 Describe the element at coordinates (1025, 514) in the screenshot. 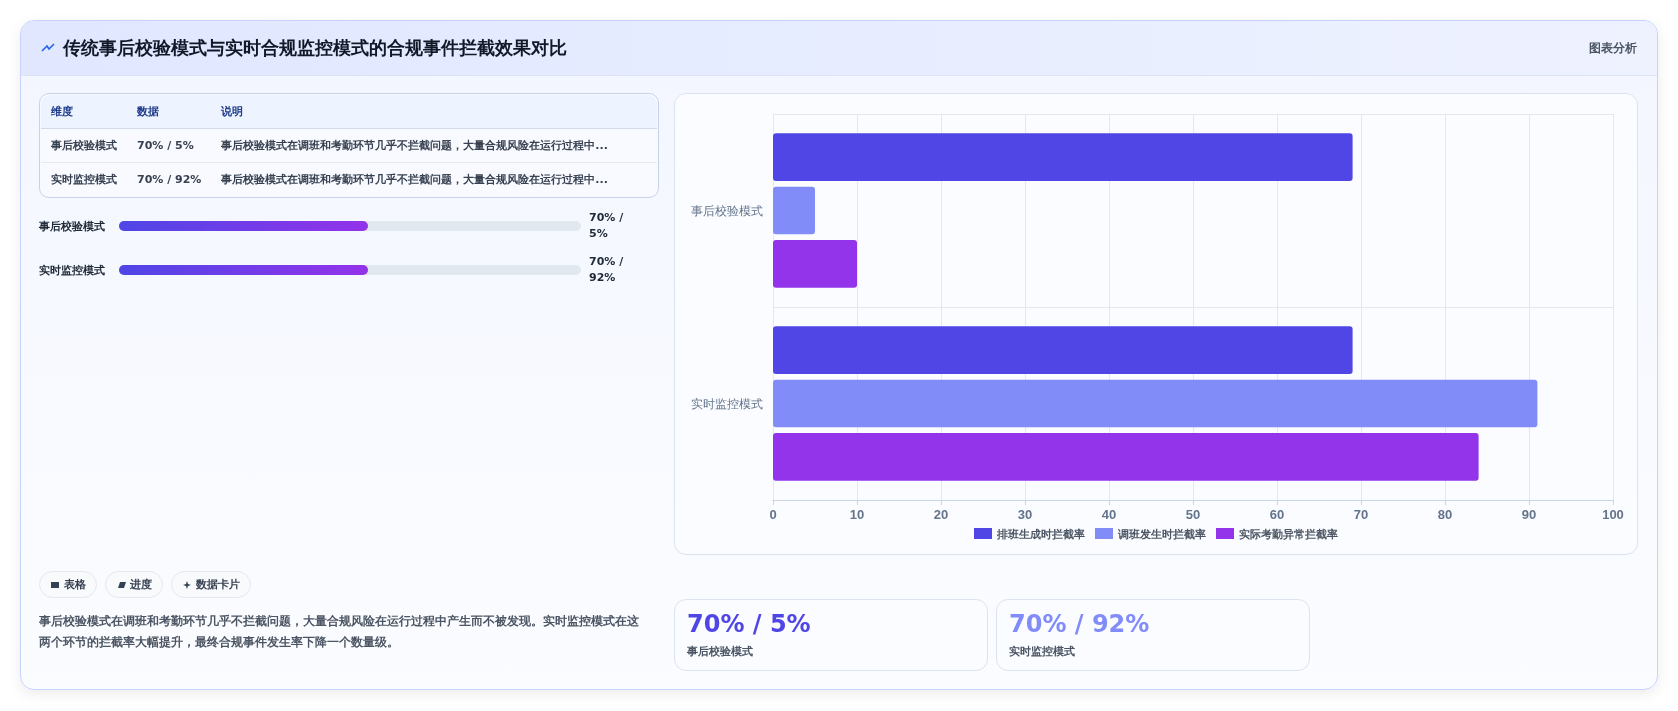

I see `x-tick-label: 30` at that location.